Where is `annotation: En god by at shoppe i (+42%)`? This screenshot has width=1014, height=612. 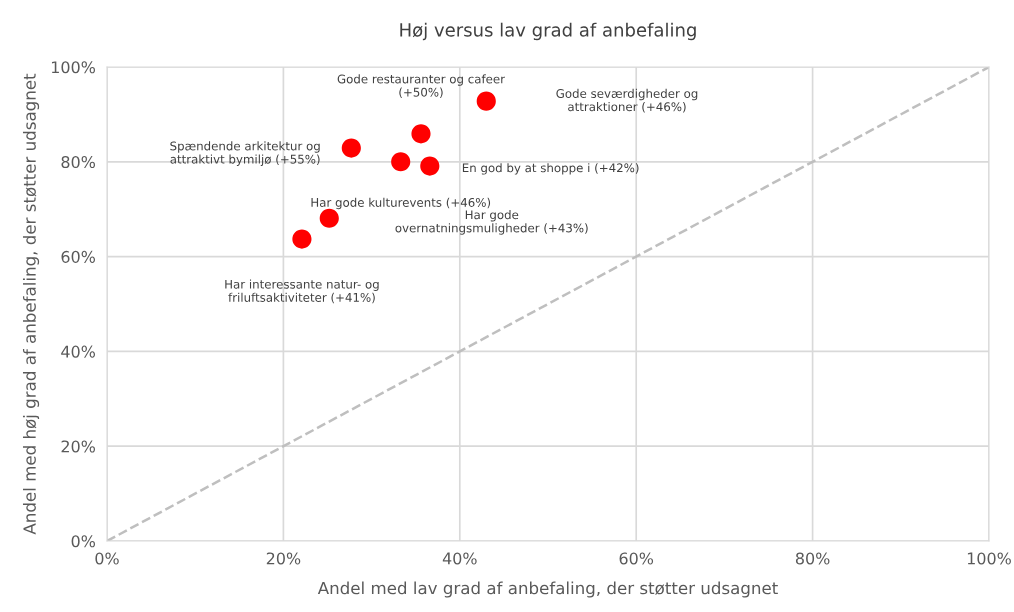 annotation: En god by at shoppe i (+42%) is located at coordinates (550, 169).